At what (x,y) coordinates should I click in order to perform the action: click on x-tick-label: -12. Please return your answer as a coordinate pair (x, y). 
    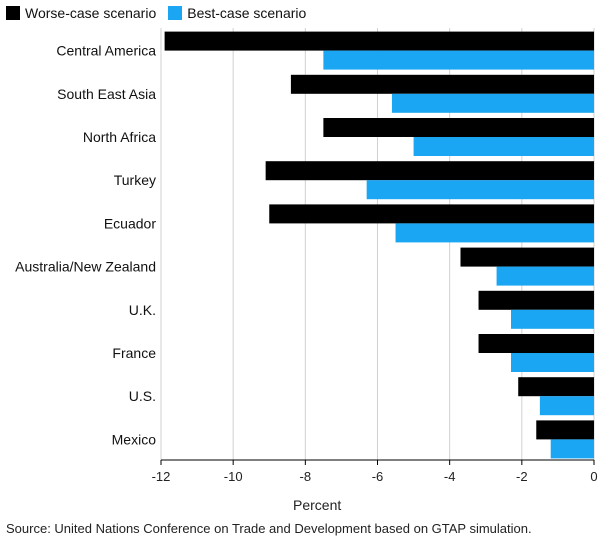
    Looking at the image, I should click on (161, 476).